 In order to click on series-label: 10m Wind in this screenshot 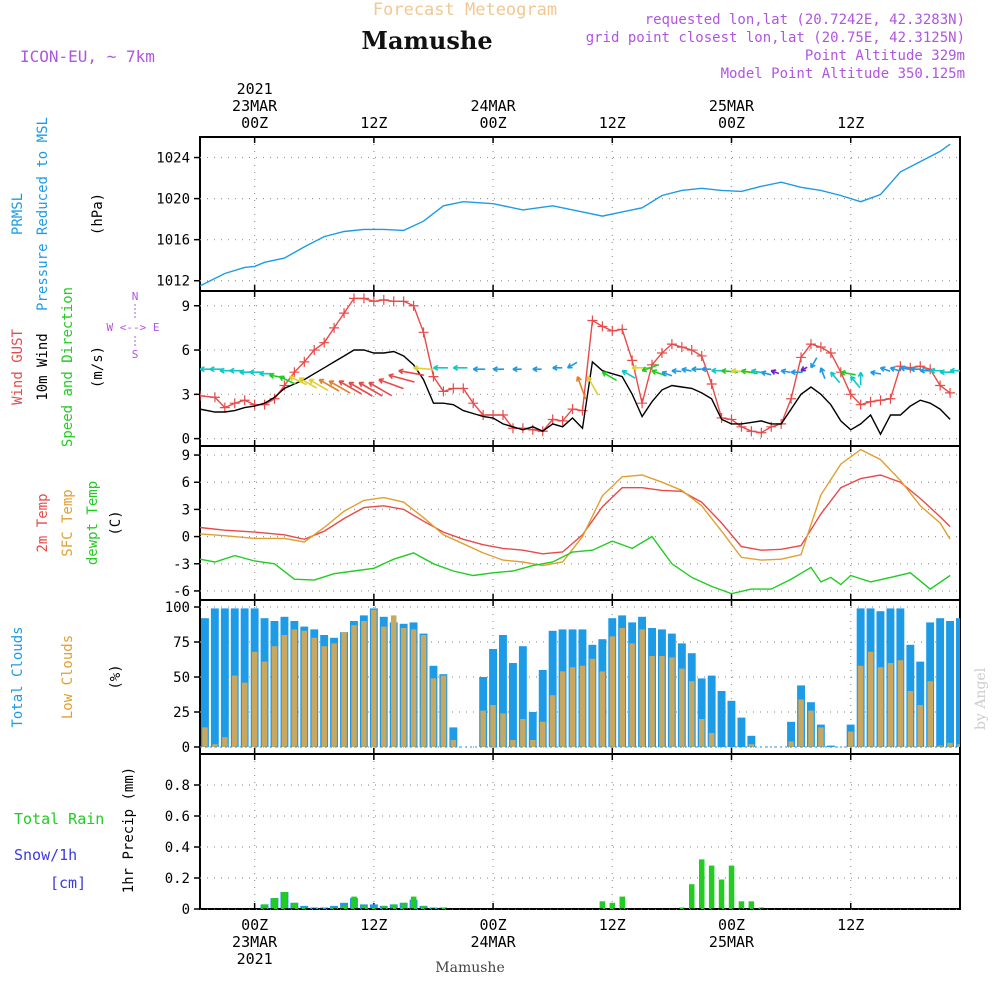, I will do `click(43, 366)`.